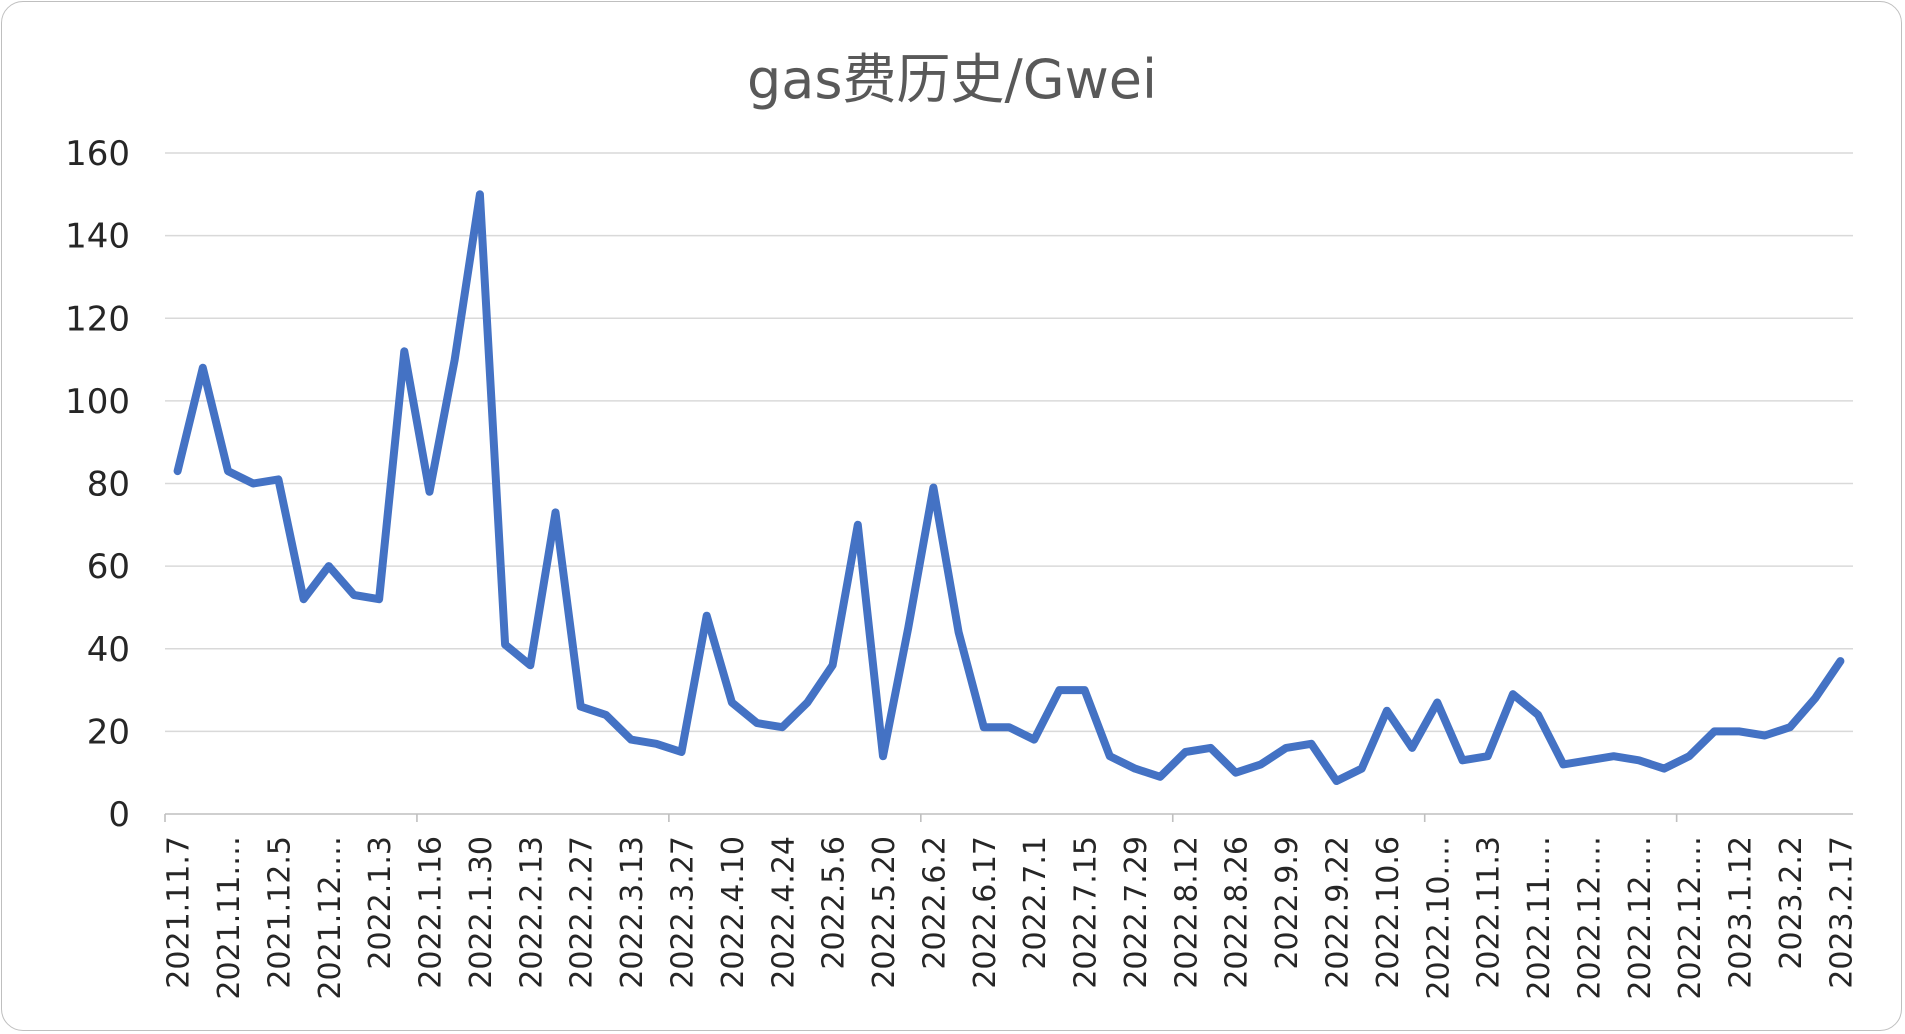 The width and height of the screenshot is (1905, 1034). I want to click on y-tick-label: 100, so click(97, 402).